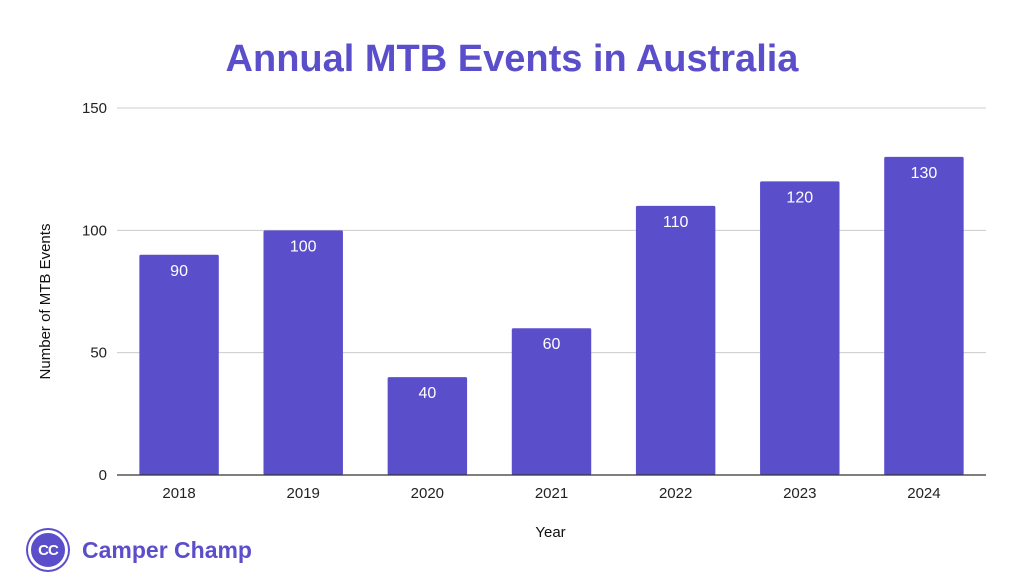 This screenshot has height=582, width=1024. Describe the element at coordinates (178, 493) in the screenshot. I see `x-tick-label: 2018` at that location.